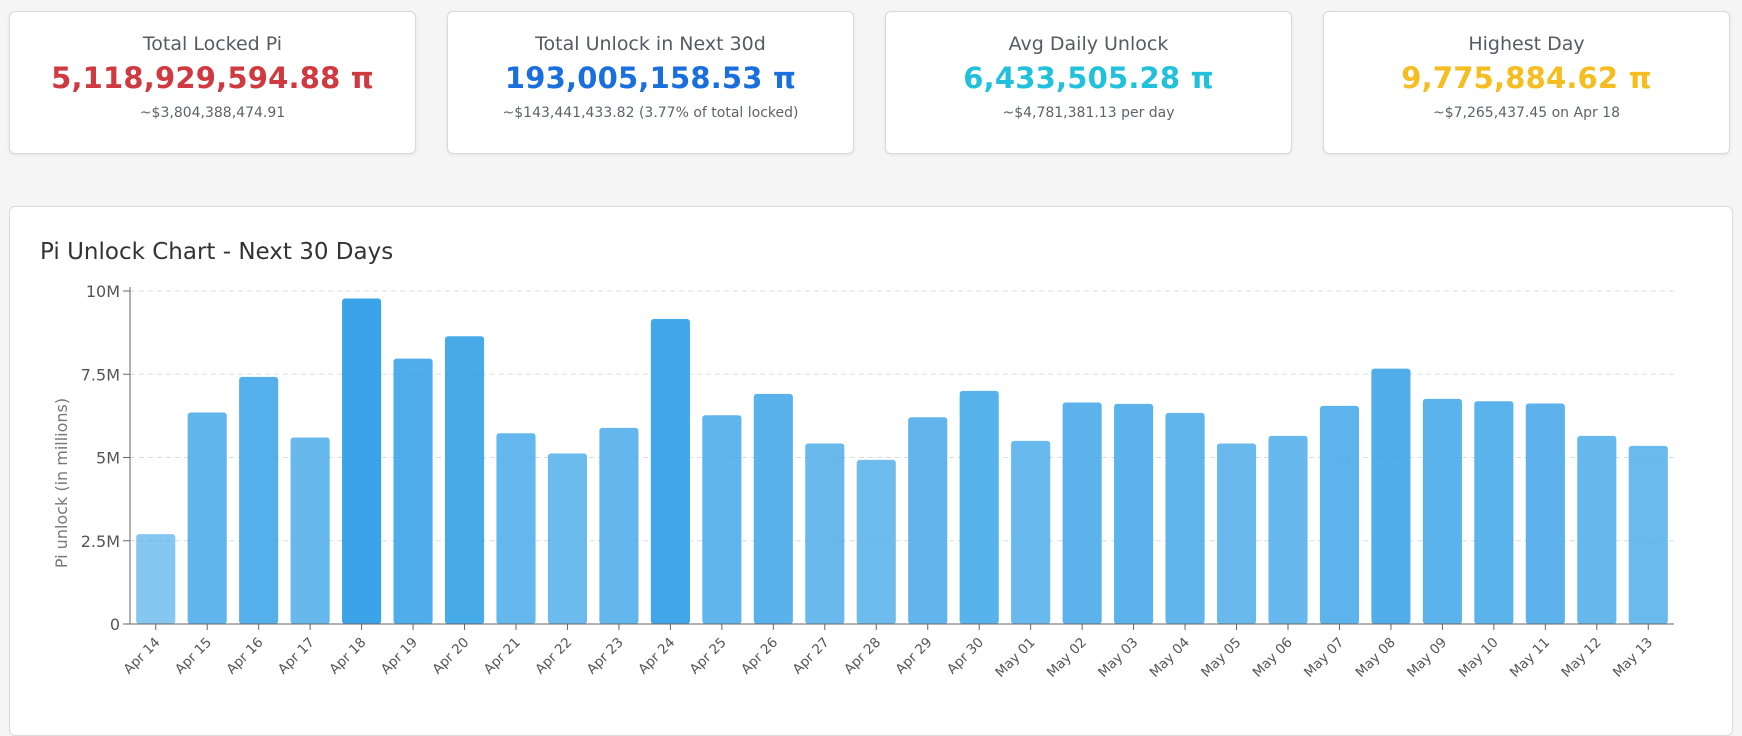  What do you see at coordinates (502, 656) in the screenshot?
I see `x-tick-label: Apr 21` at bounding box center [502, 656].